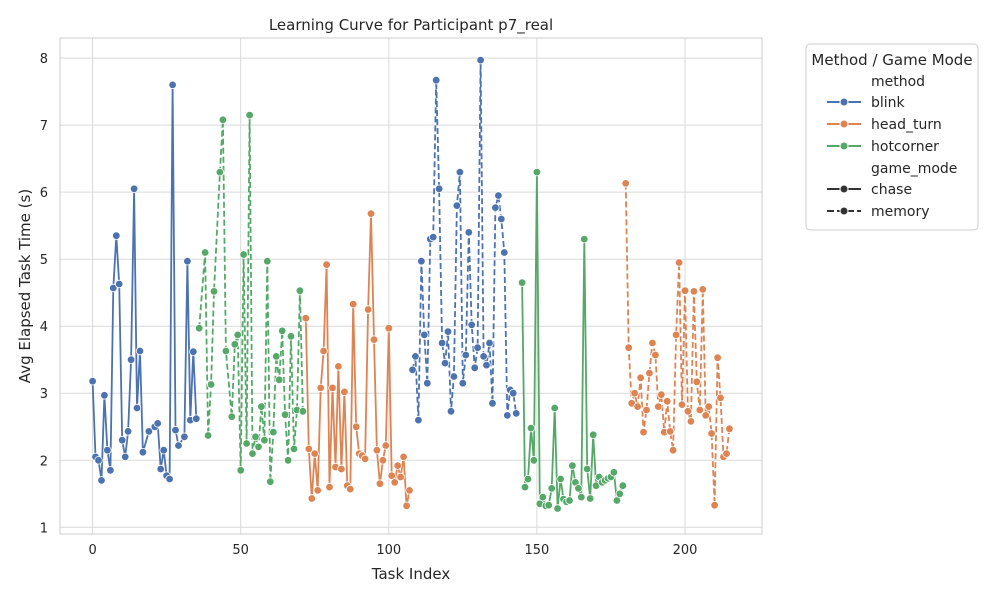 The image size is (1000, 600). What do you see at coordinates (411, 574) in the screenshot?
I see `x-axis-label: Task Index` at bounding box center [411, 574].